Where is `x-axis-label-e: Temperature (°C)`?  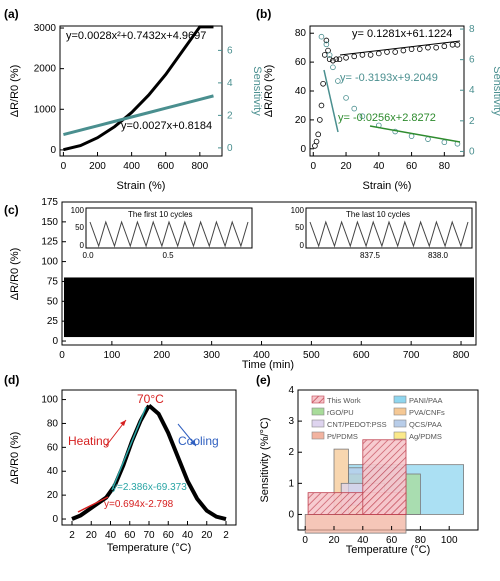
x-axis-label-e: Temperature (°C) is located at coordinates (388, 550).